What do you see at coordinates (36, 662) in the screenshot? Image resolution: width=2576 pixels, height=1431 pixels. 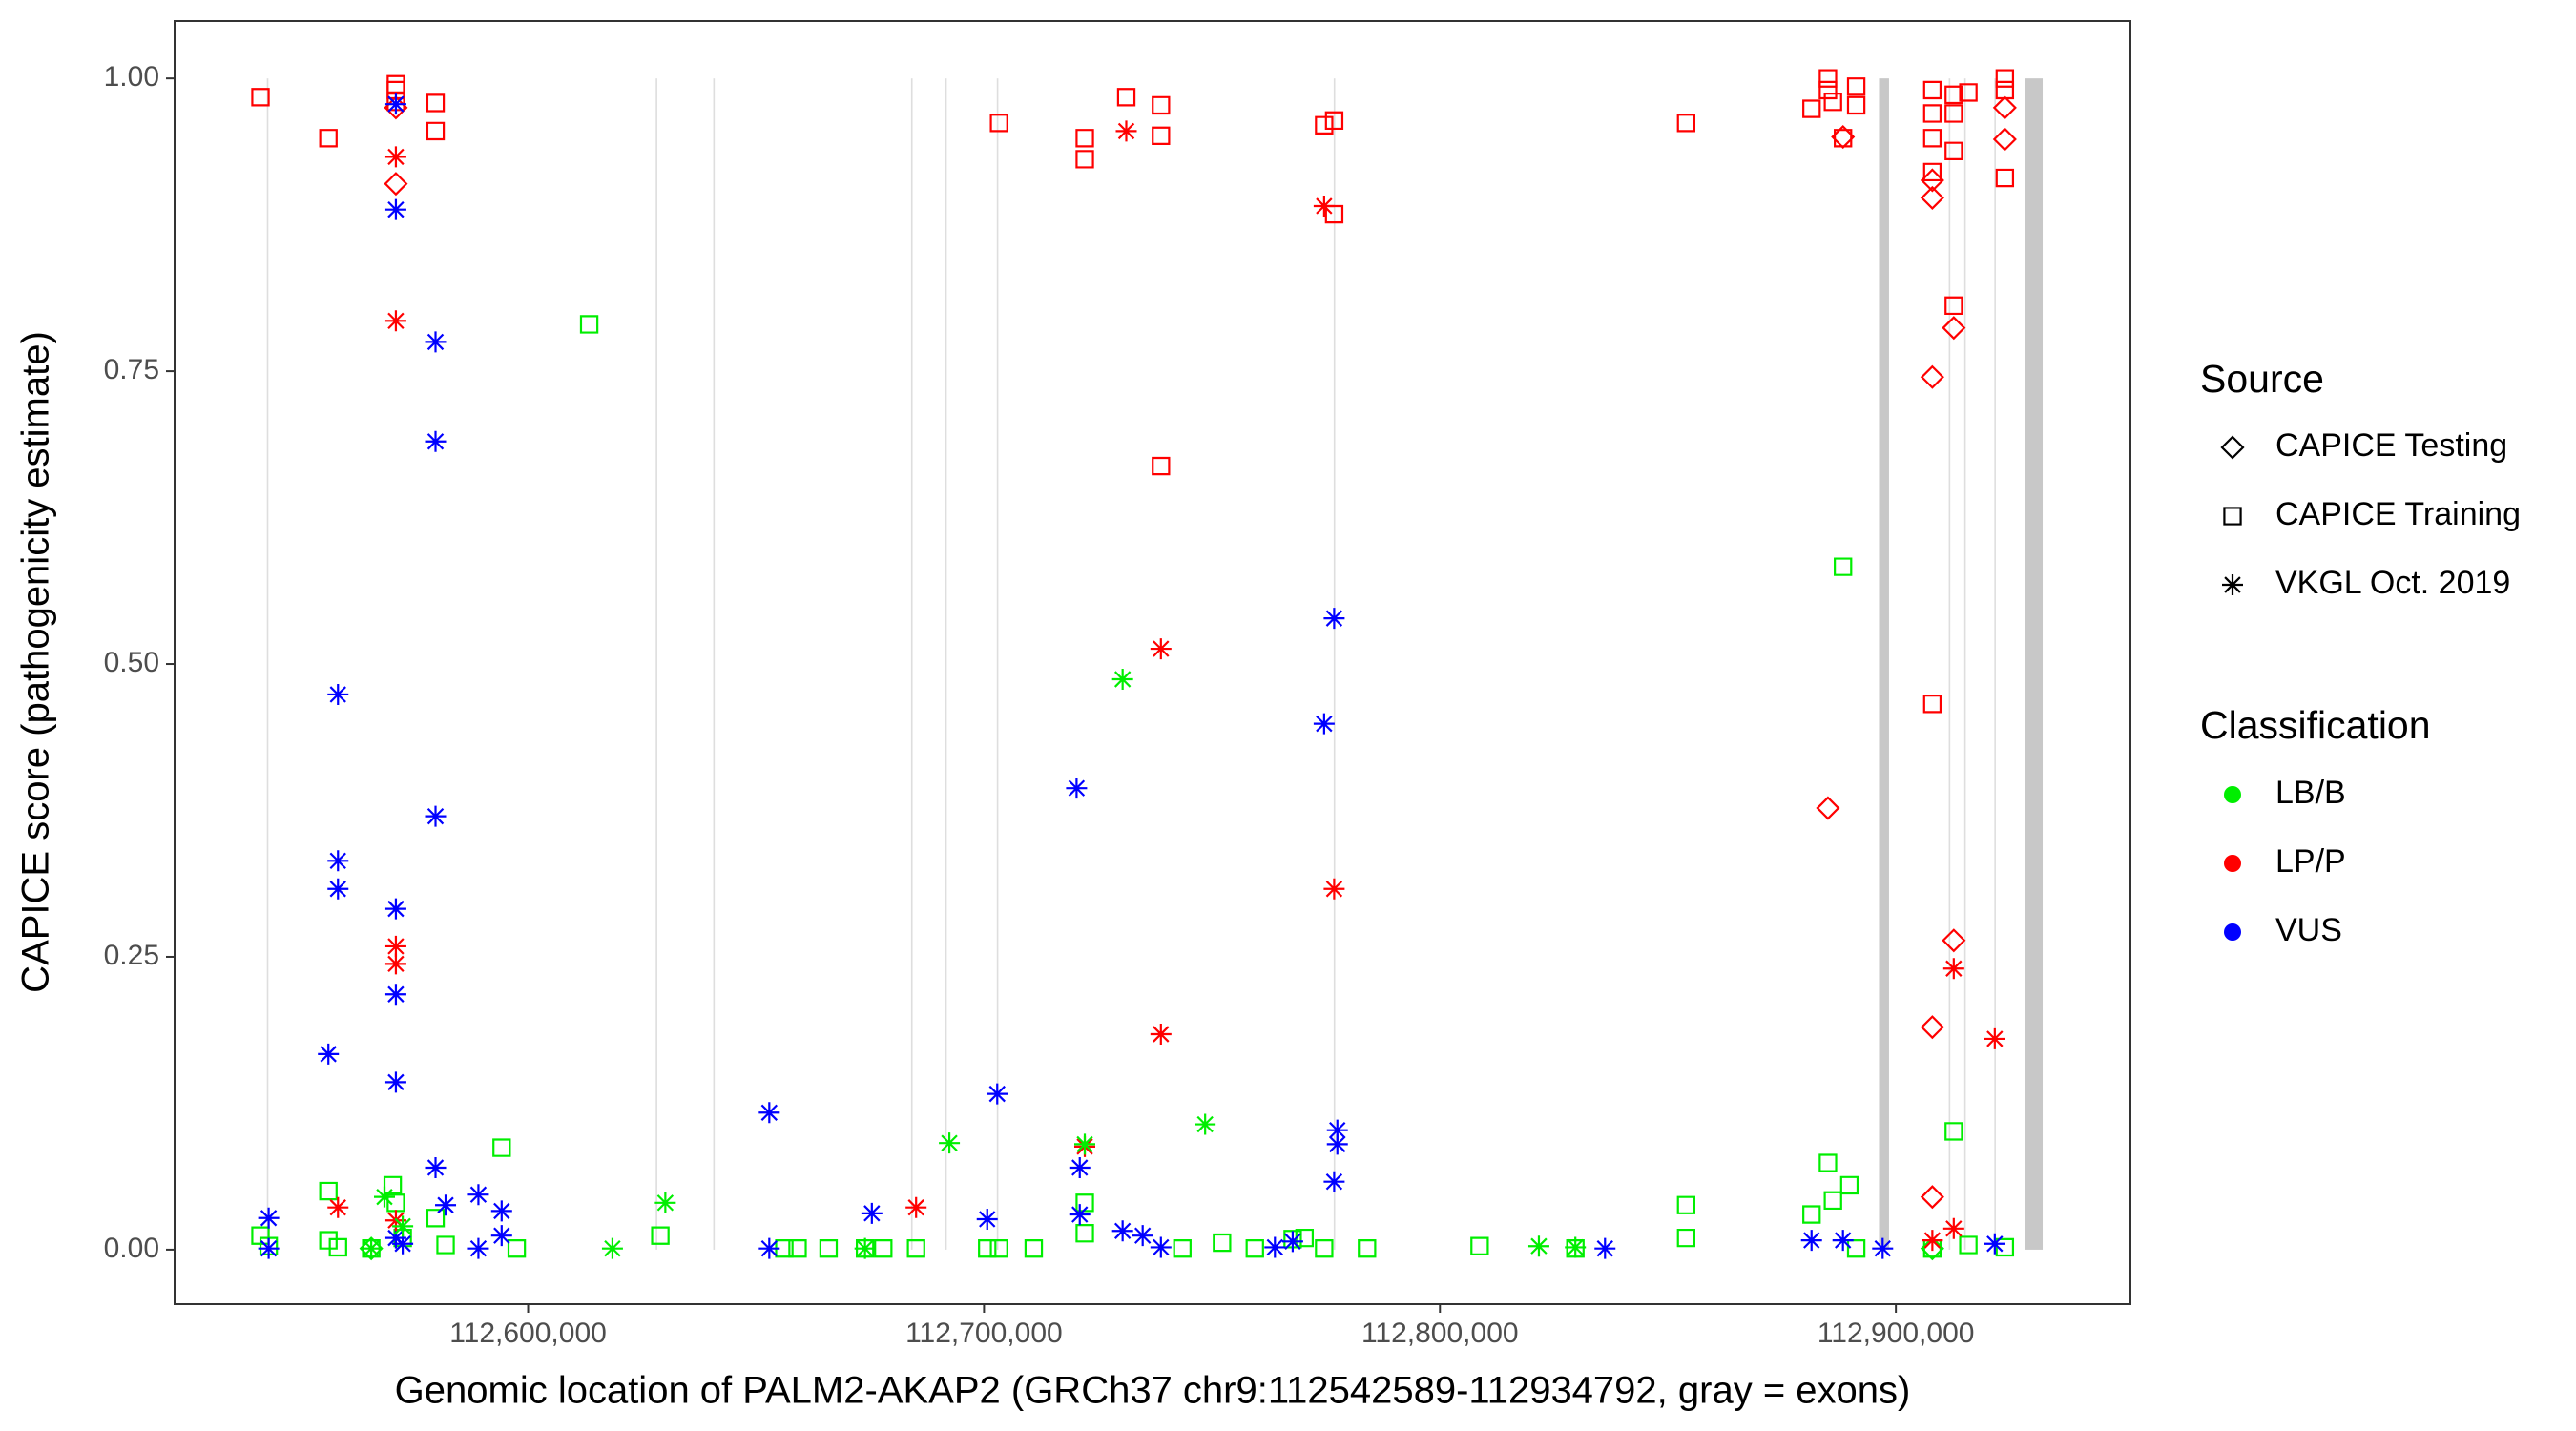 I see `y-axis-title: CAPICE score (pathogenicity estimate)` at bounding box center [36, 662].